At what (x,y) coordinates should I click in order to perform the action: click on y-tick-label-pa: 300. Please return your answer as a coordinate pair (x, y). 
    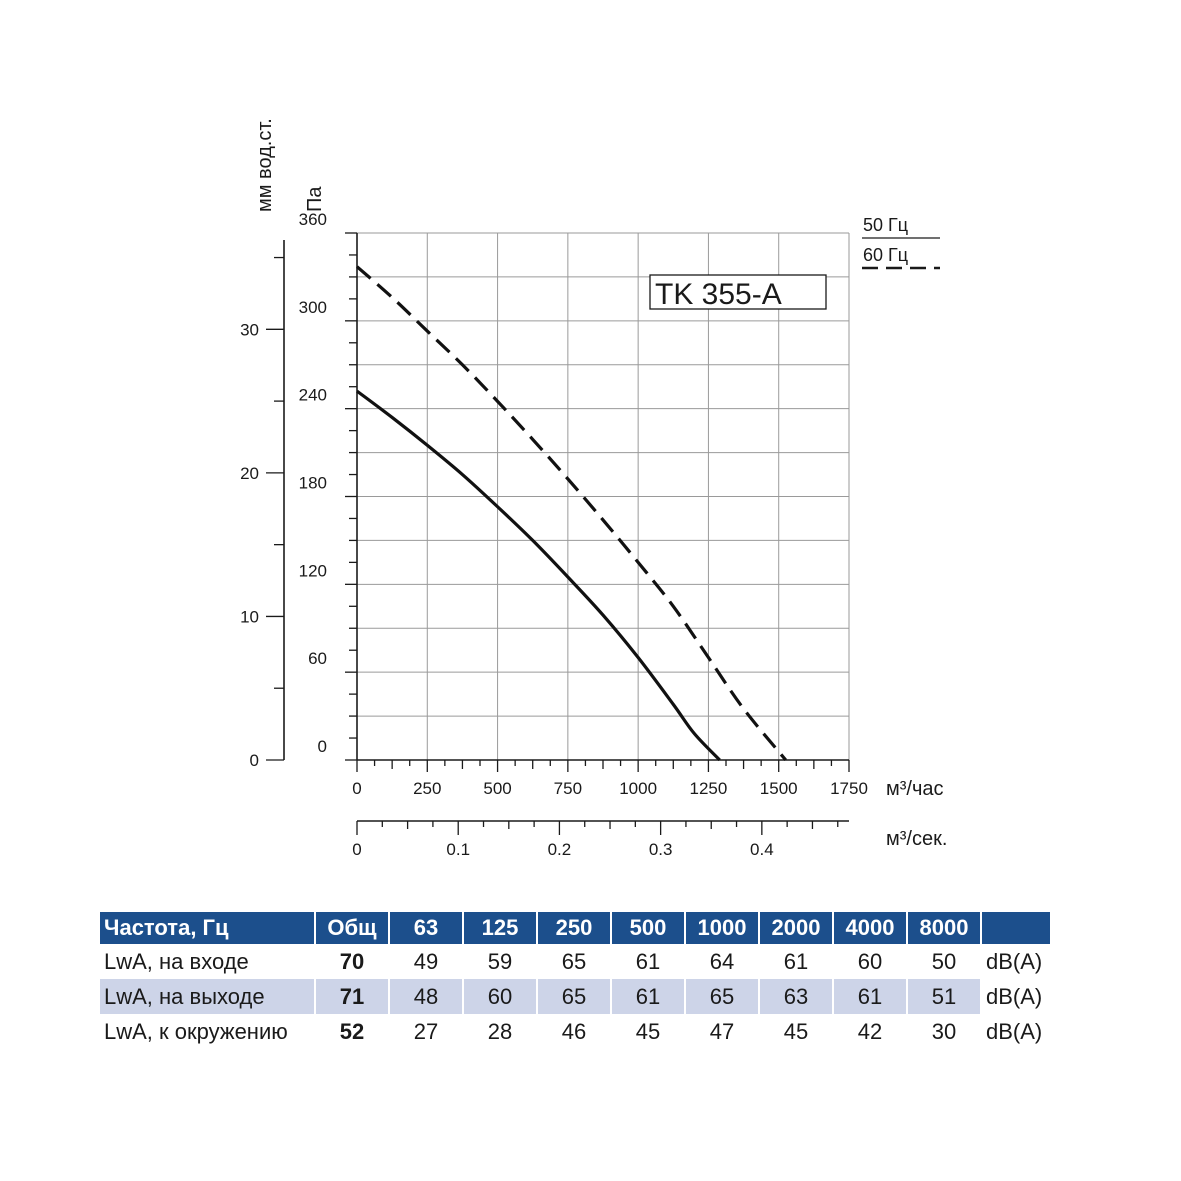
    Looking at the image, I should click on (313, 307).